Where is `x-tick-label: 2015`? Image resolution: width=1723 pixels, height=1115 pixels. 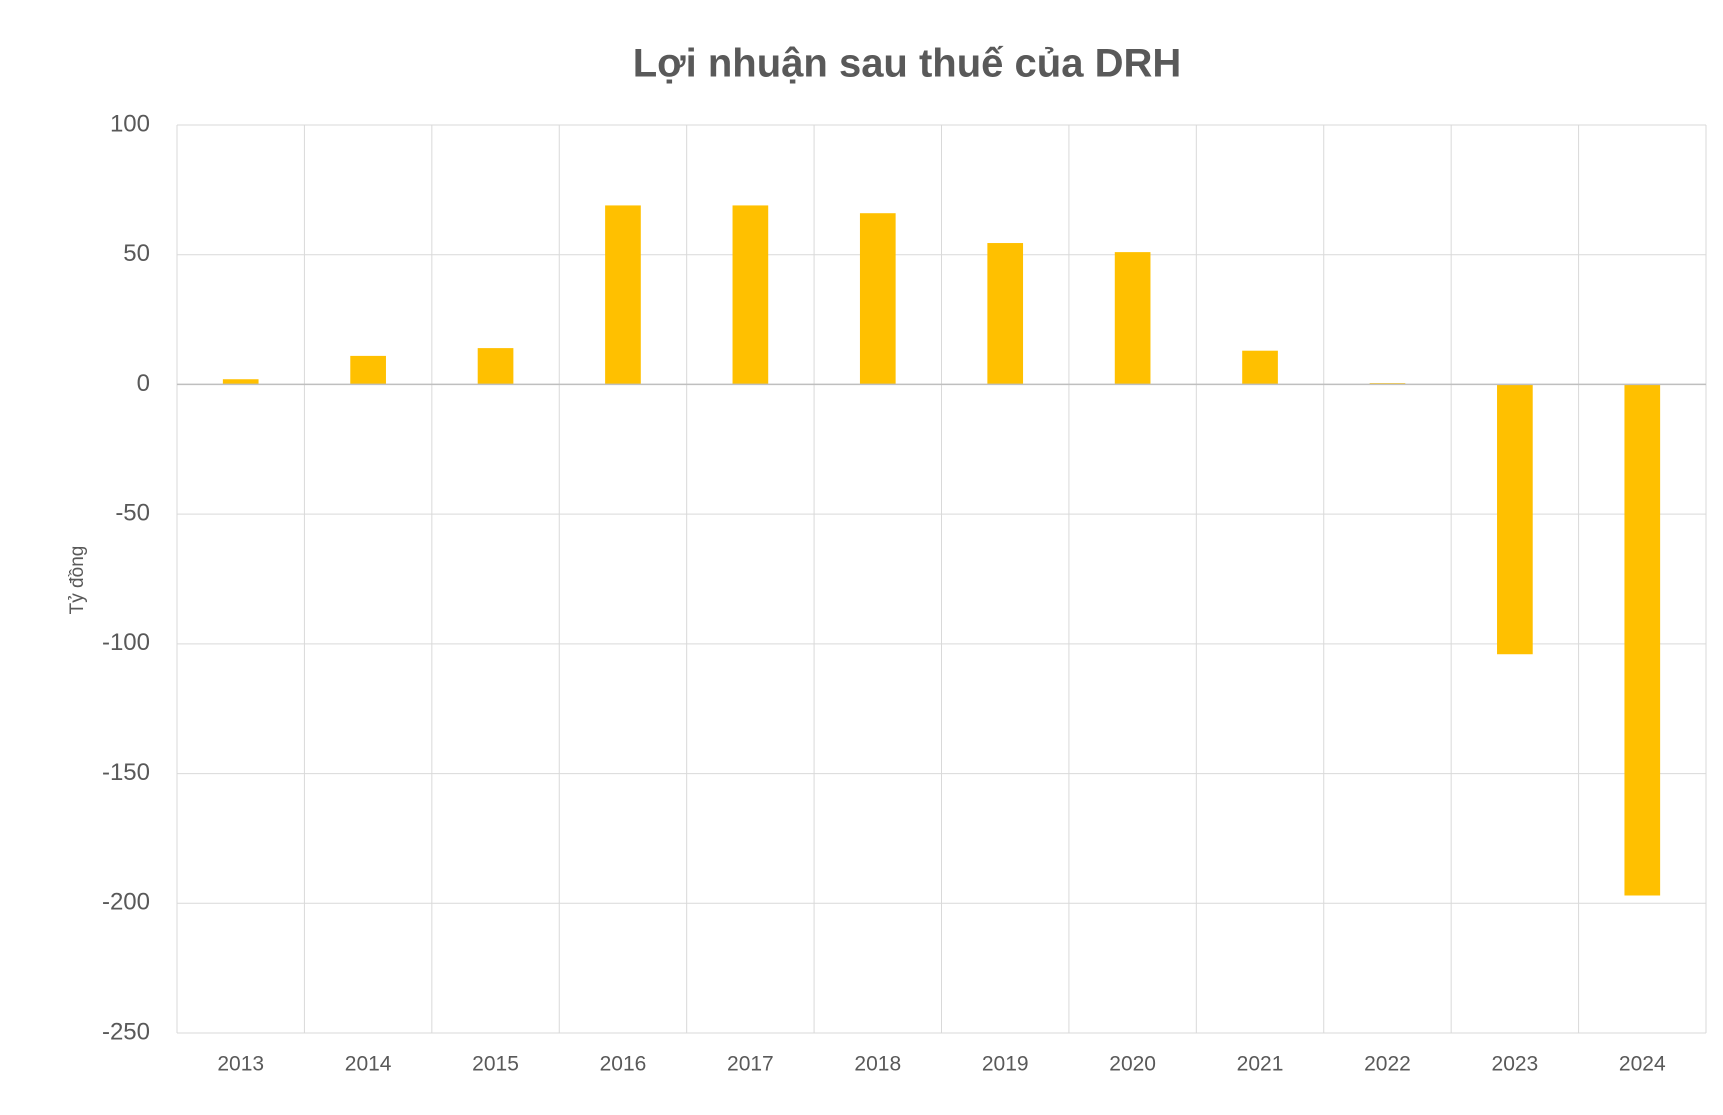
x-tick-label: 2015 is located at coordinates (495, 1064).